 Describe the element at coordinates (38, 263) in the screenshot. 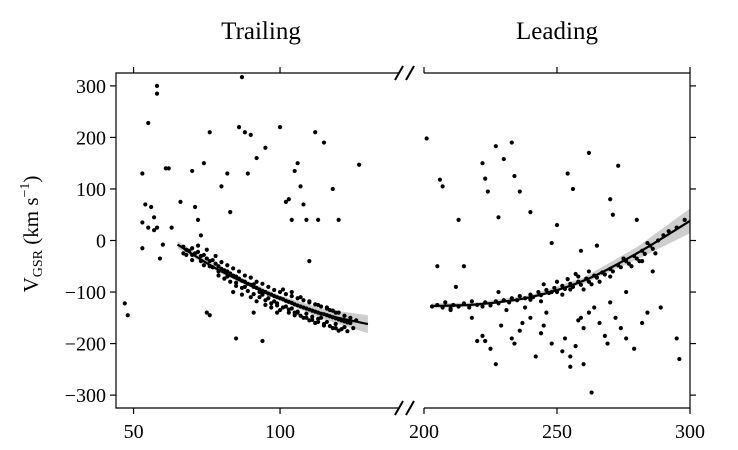

I see `ylabel-sub: GSR` at that location.